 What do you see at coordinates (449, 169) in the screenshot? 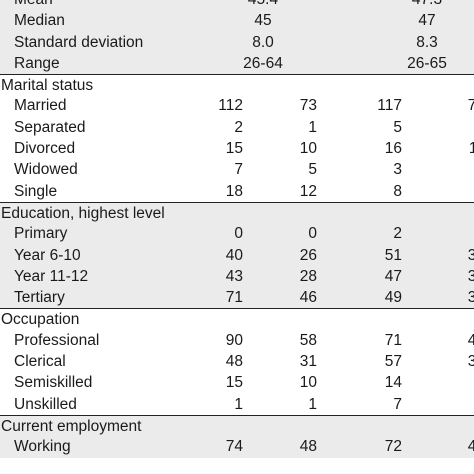
I see `value-cell-col-4: 2` at bounding box center [449, 169].